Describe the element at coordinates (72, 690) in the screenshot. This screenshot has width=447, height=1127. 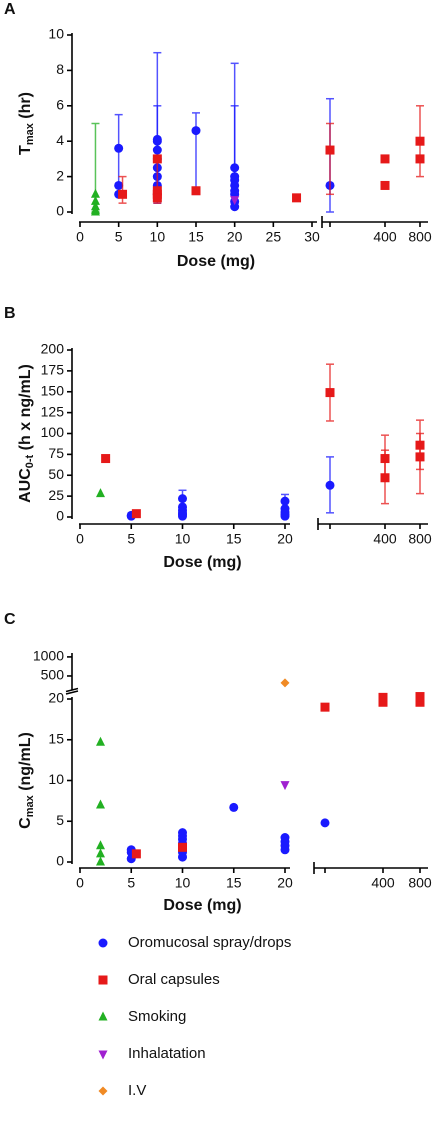
I see `axis-break` at that location.